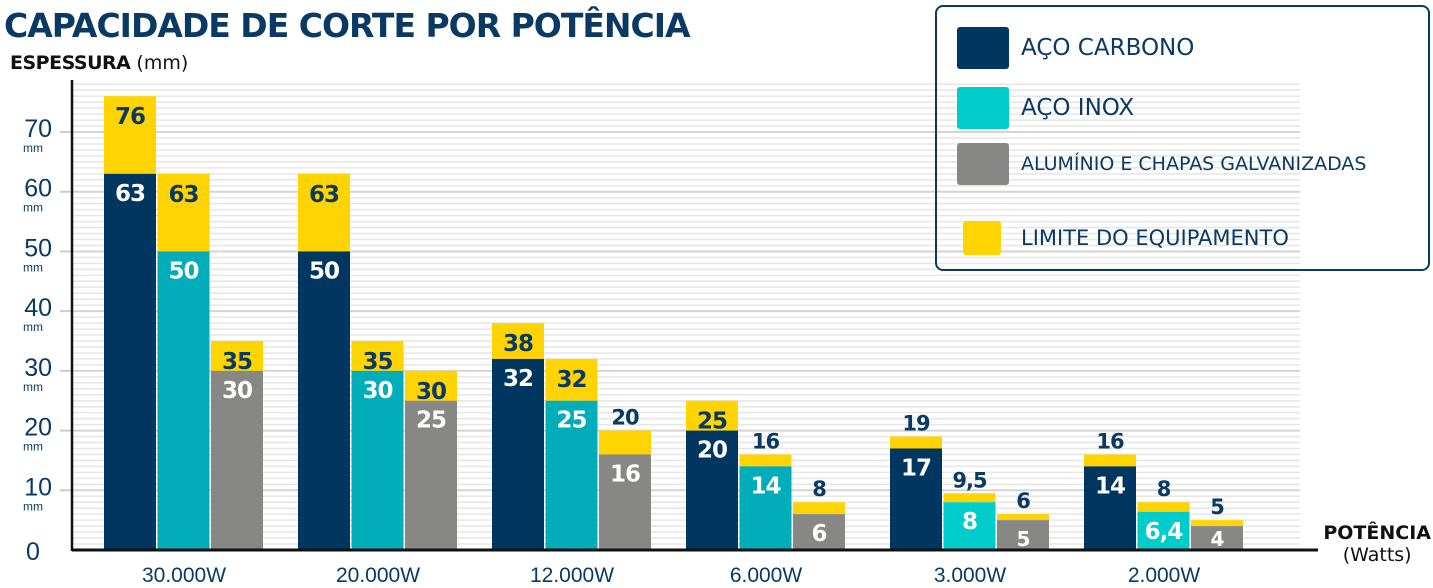  I want to click on bar-value-label: 8, so click(969, 522).